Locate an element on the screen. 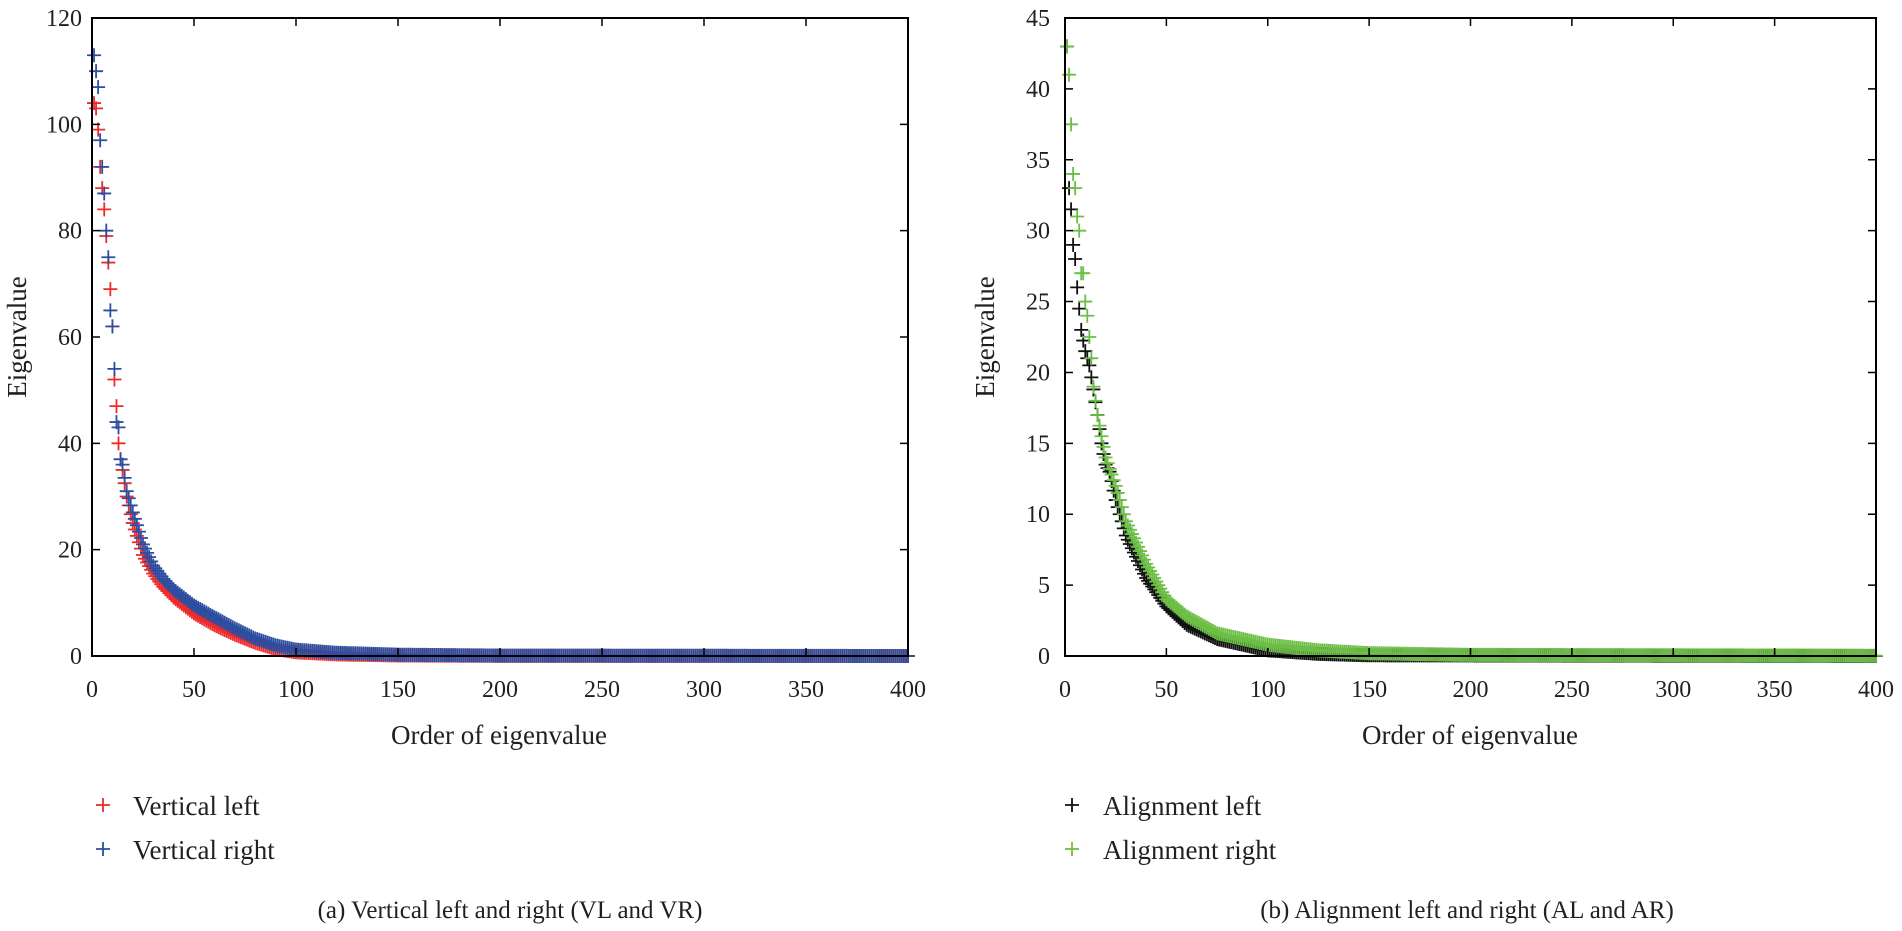 This screenshot has height=931, width=1902. y-tick-label: 5 is located at coordinates (1044, 586).